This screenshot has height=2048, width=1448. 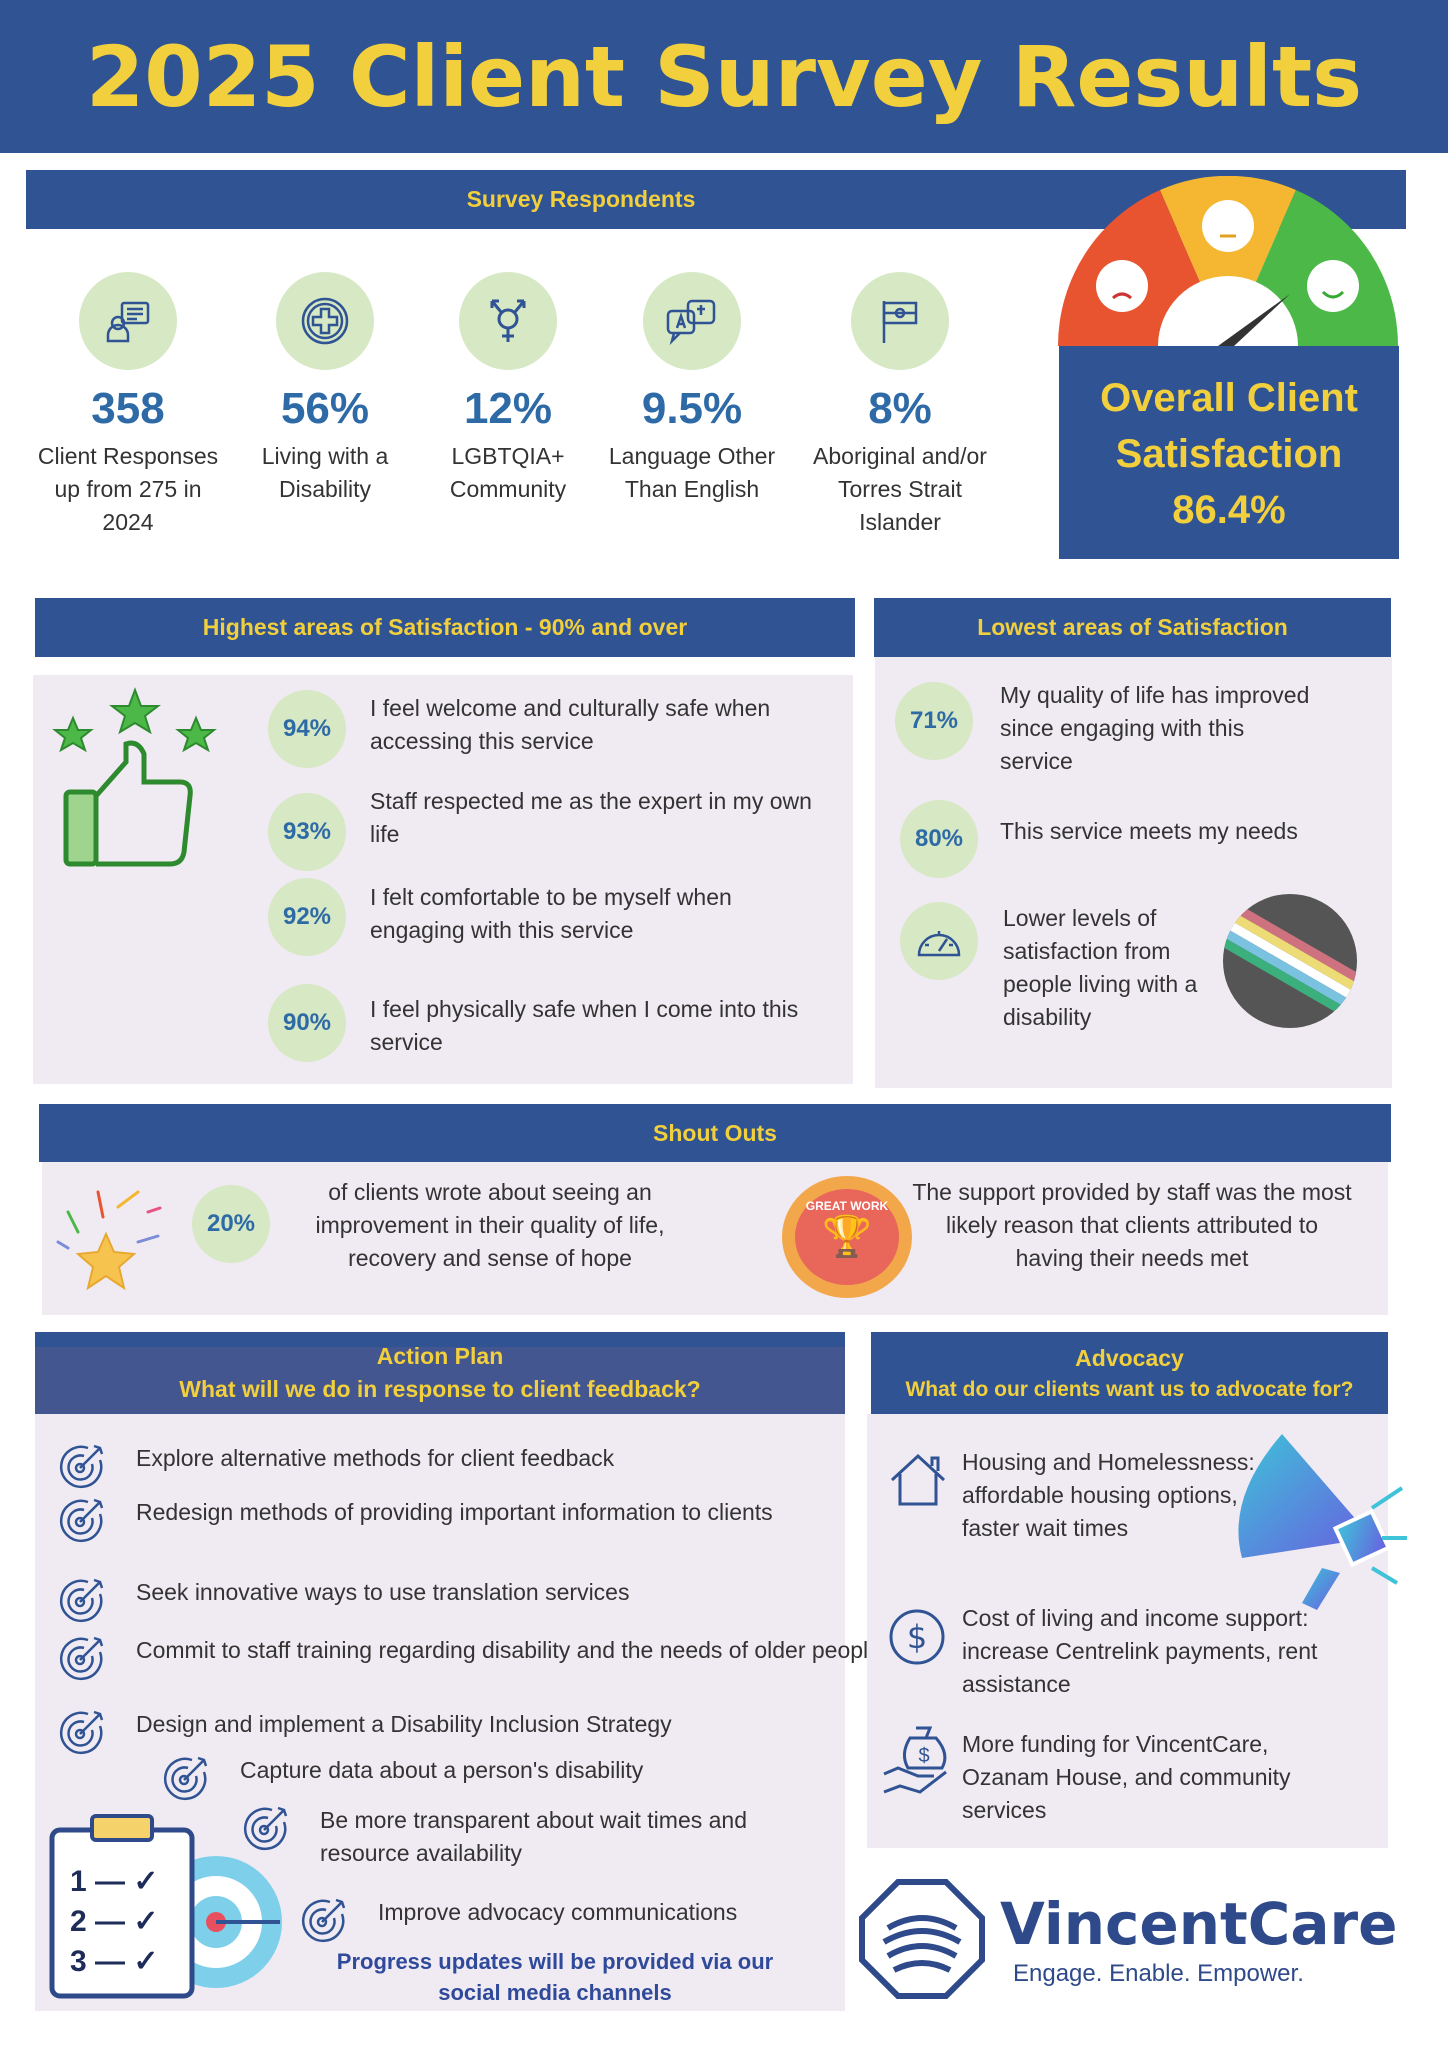 I want to click on stat-label: Language Other Than English, so click(x=692, y=472).